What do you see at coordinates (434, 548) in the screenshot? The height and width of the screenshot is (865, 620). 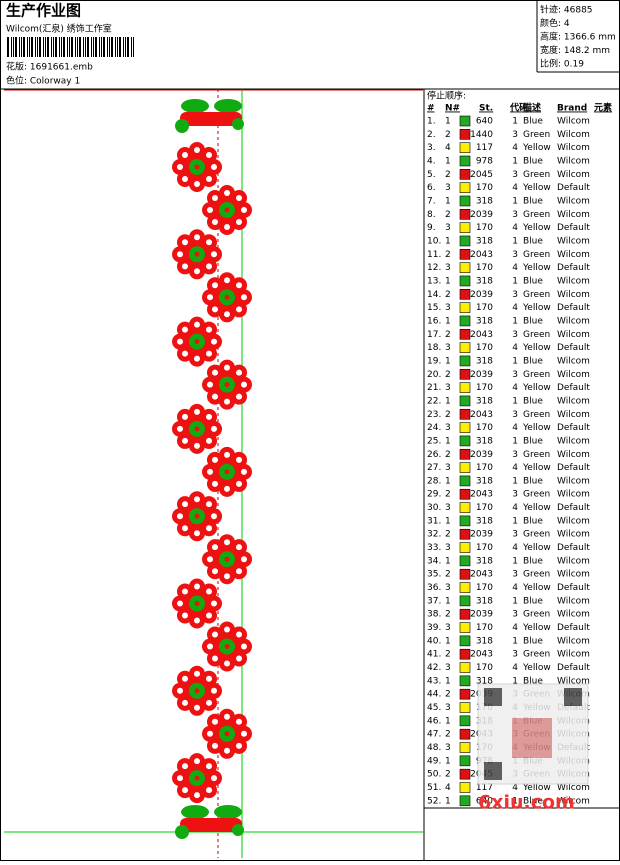 I see `row-index: 33.` at bounding box center [434, 548].